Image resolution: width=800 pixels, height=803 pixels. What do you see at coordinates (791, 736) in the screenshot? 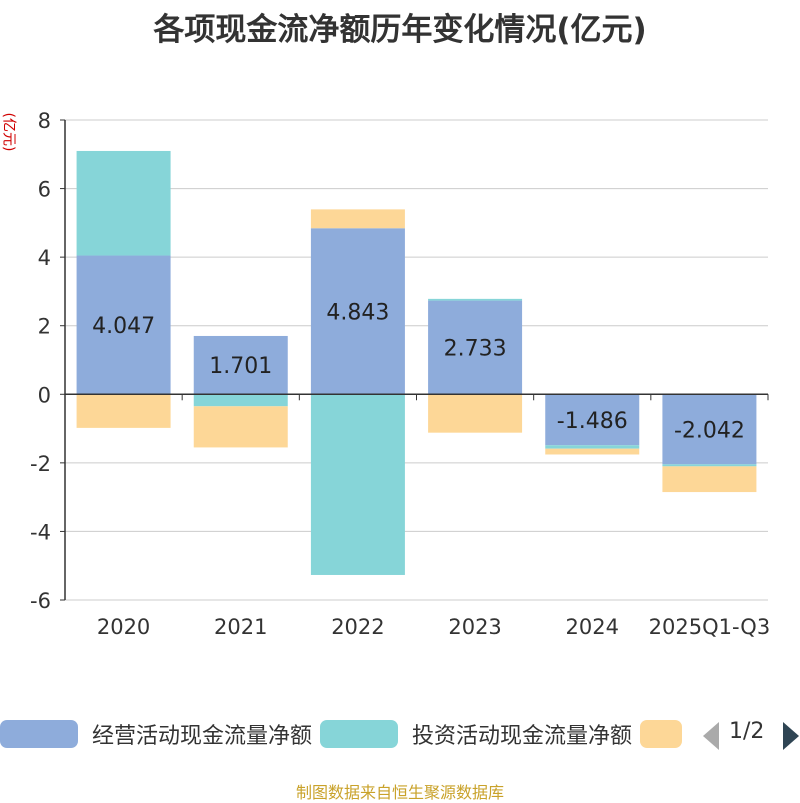
I see `legend-next-page-icon` at bounding box center [791, 736].